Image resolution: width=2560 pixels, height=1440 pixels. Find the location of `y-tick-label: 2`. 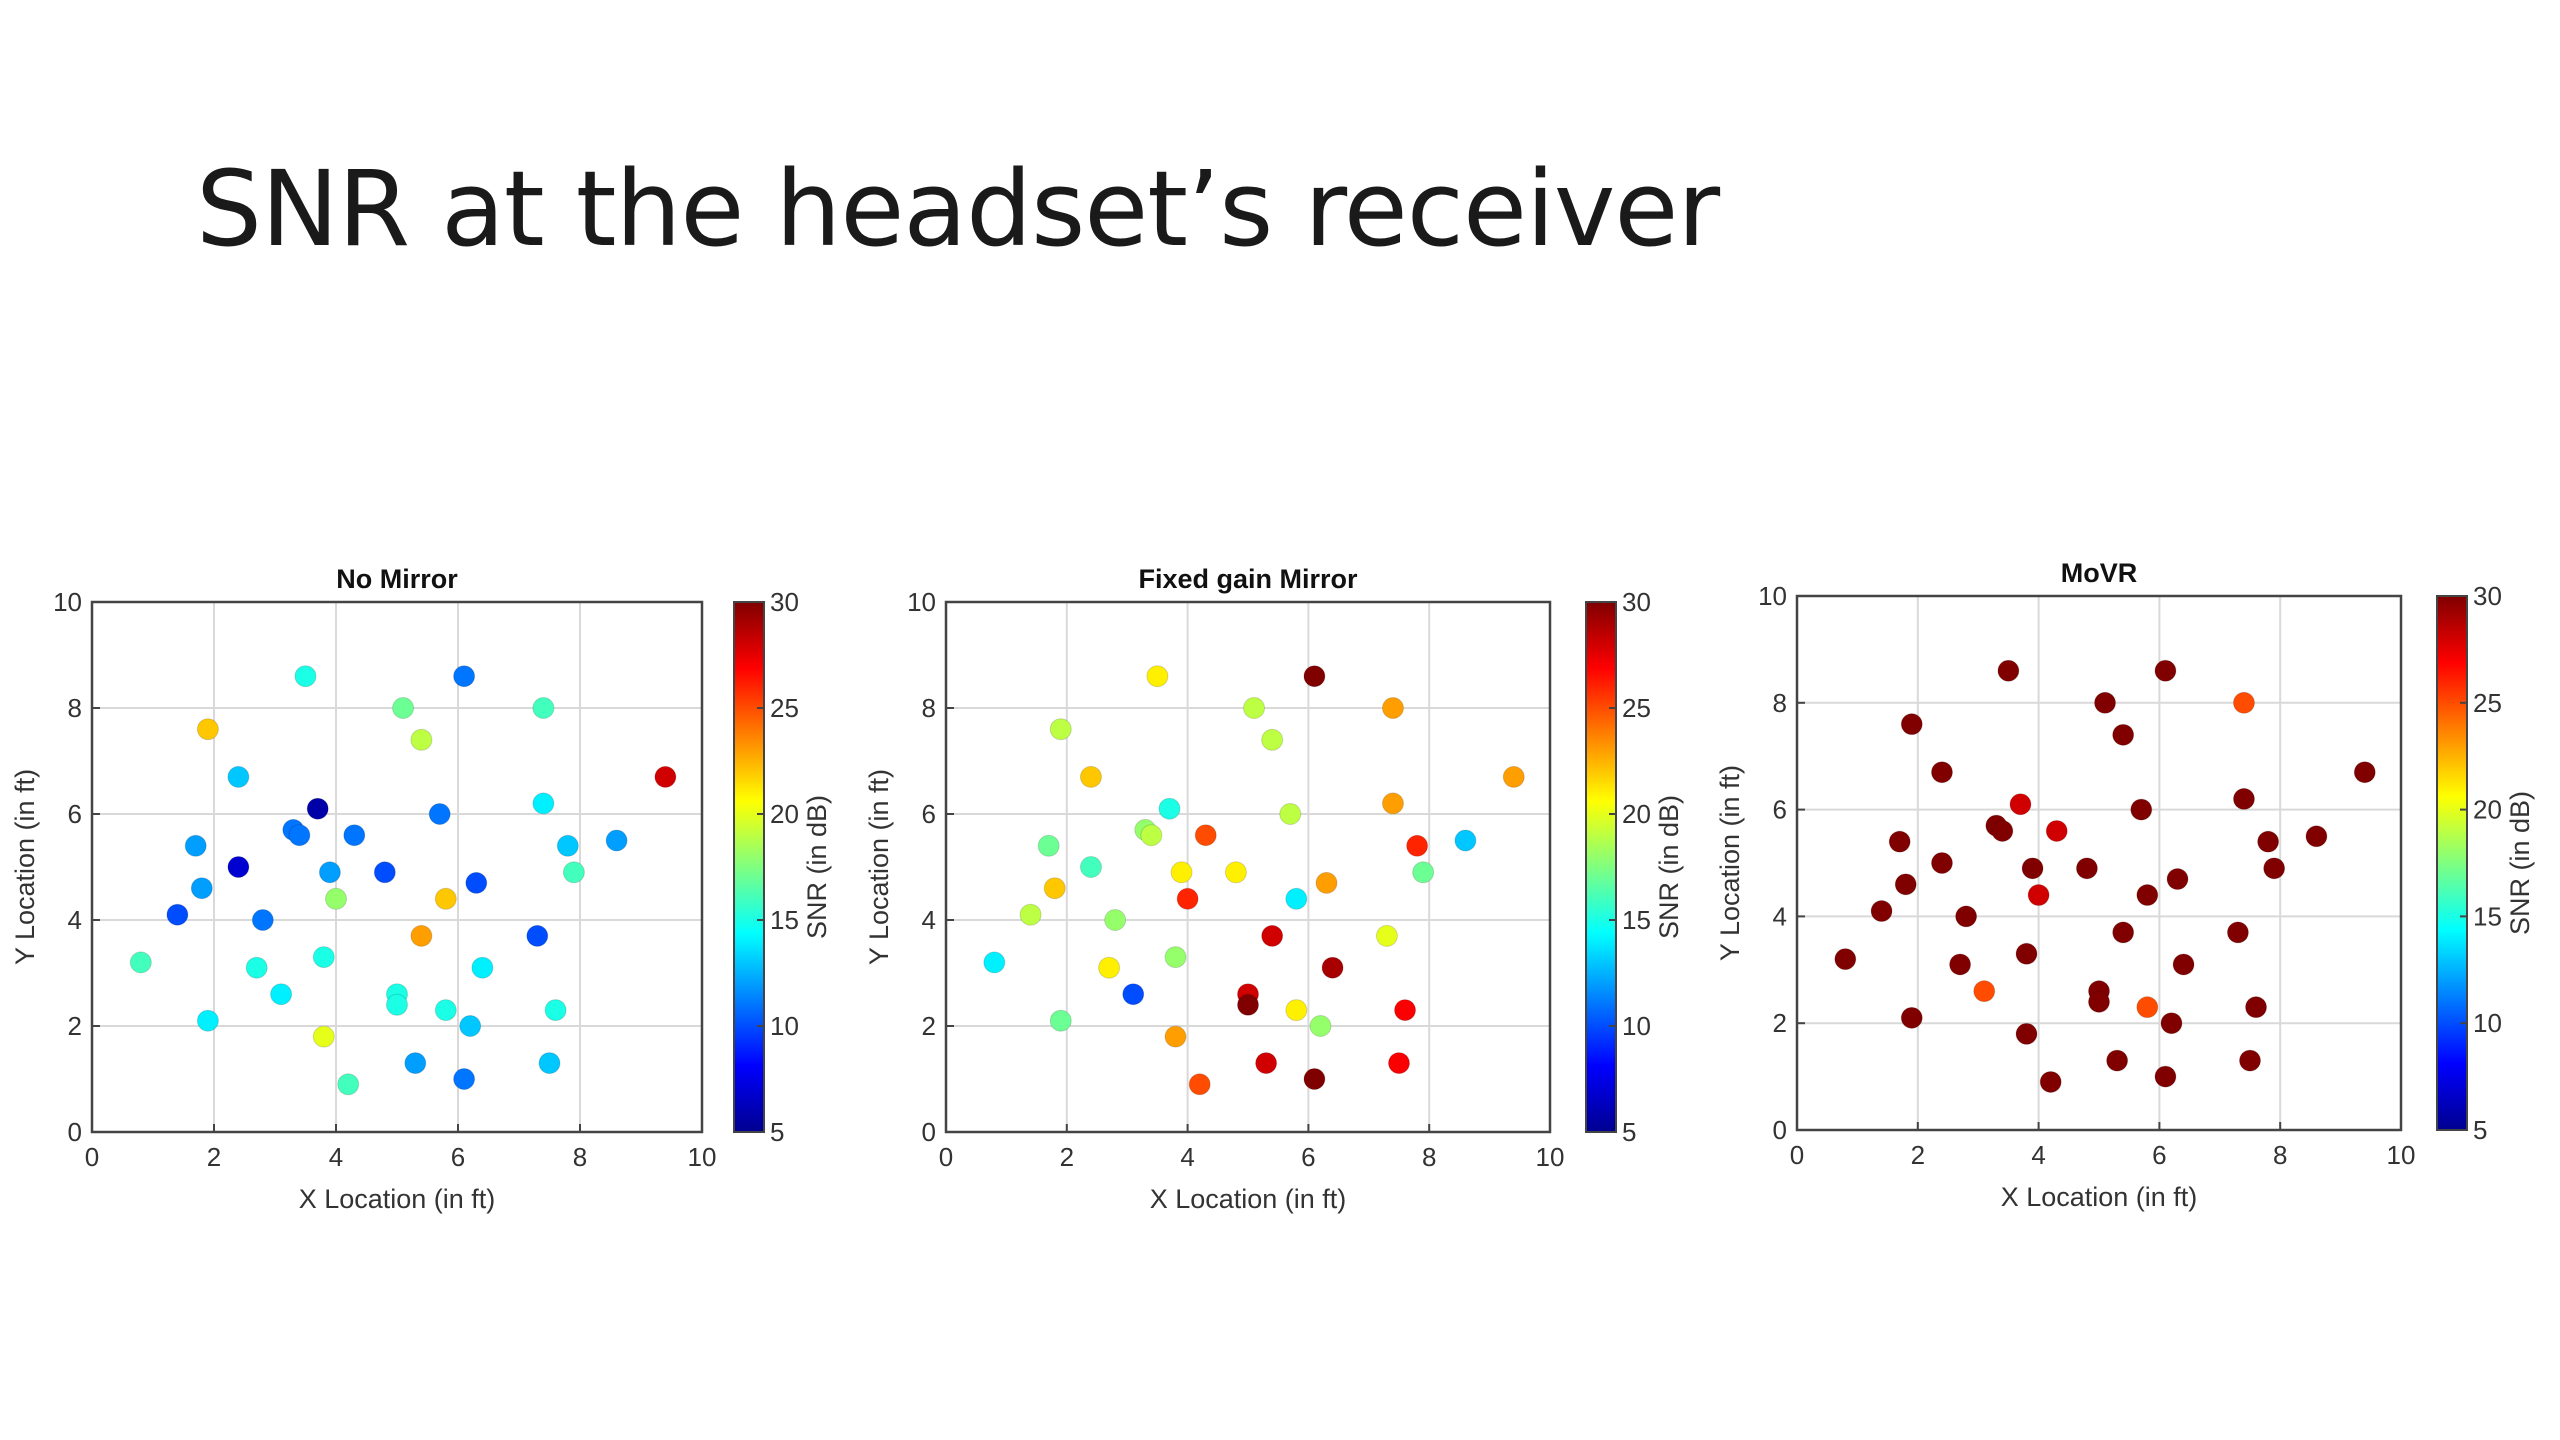

y-tick-label: 2 is located at coordinates (929, 1026).